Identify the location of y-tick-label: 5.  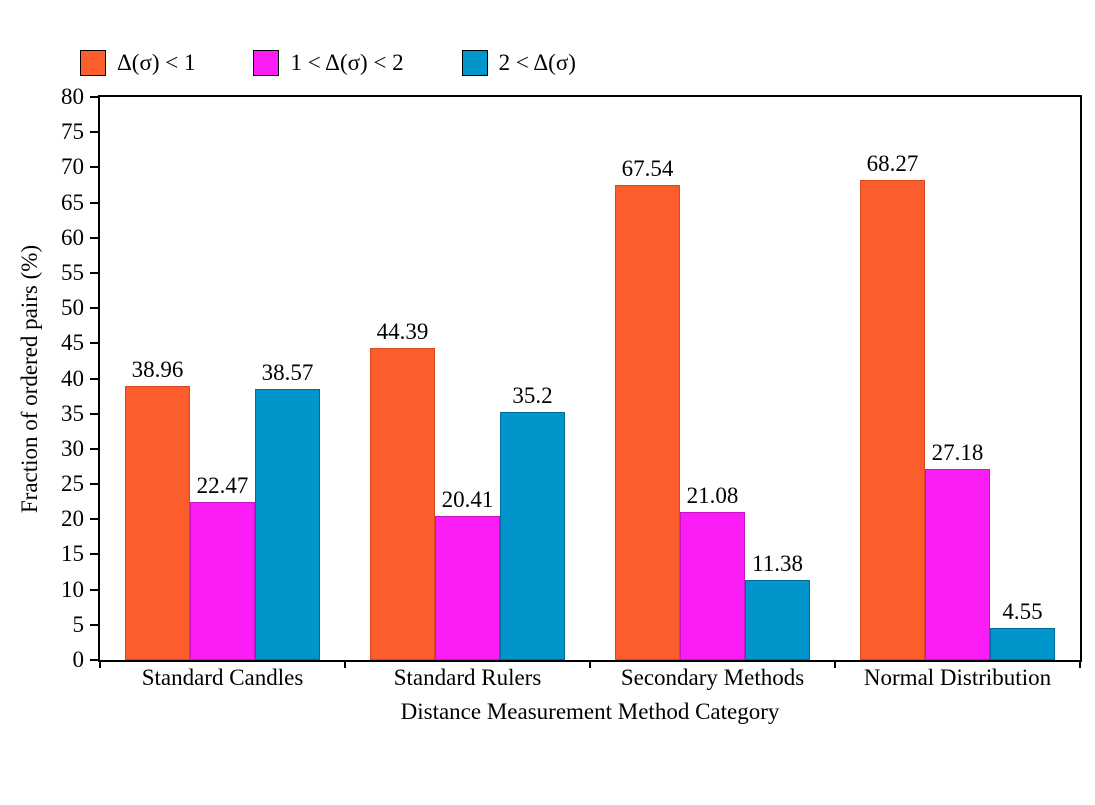
(78, 624).